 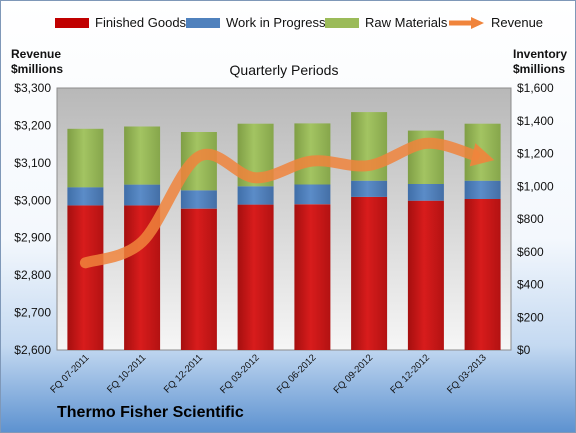 What do you see at coordinates (276, 22) in the screenshot?
I see `legend-label-work-in-progress: Work in Progress` at bounding box center [276, 22].